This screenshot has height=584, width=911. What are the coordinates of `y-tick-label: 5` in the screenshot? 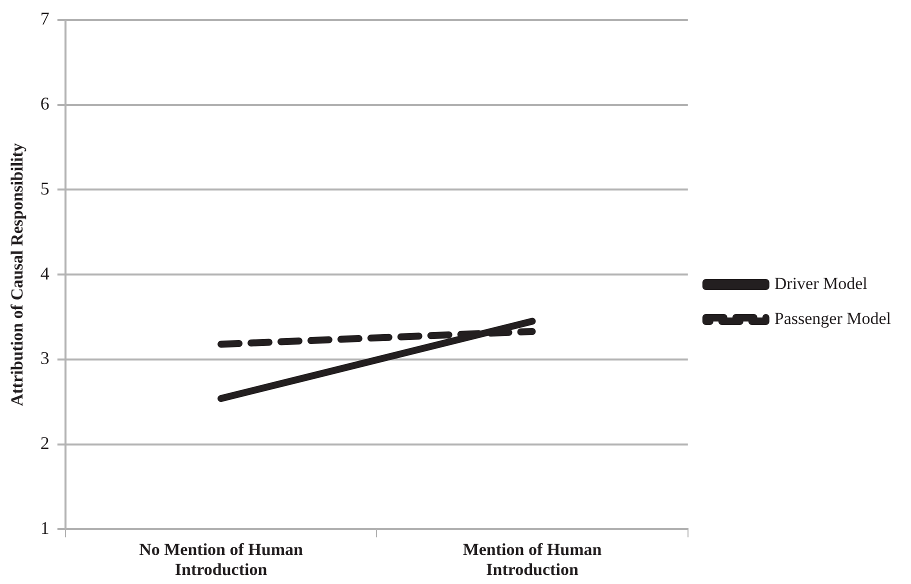 It's located at (45, 188).